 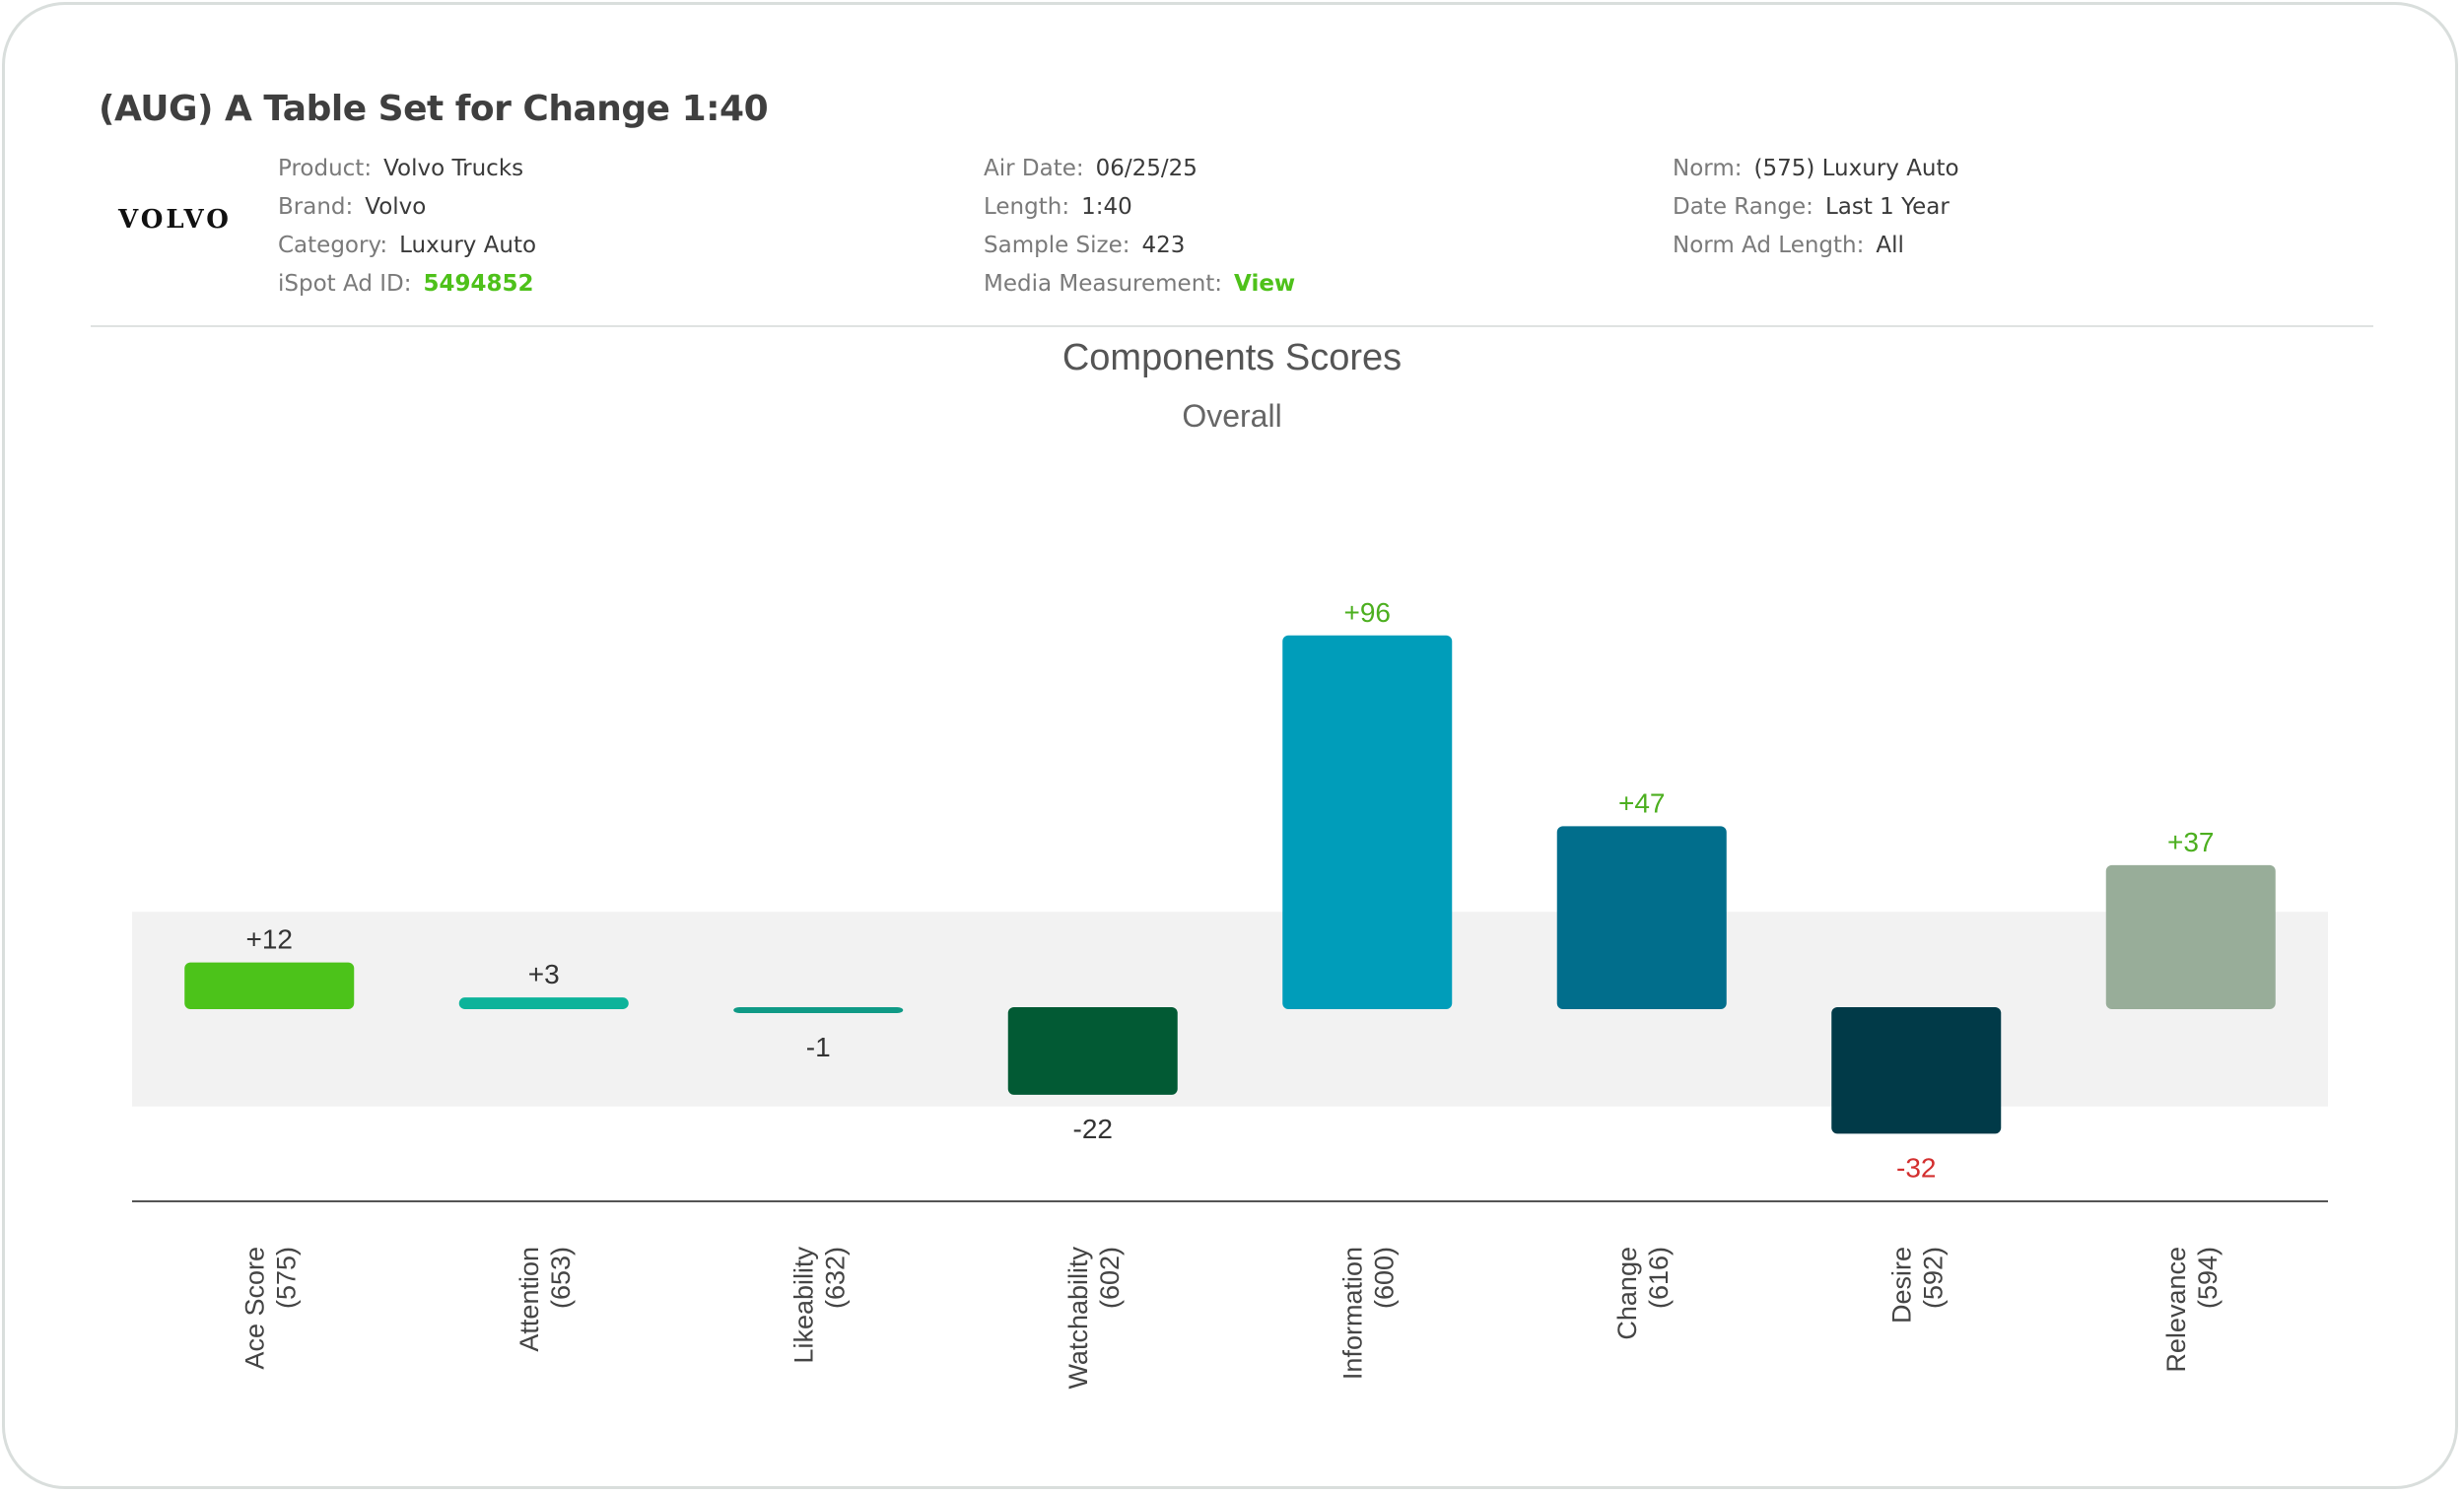 I want to click on category-name: Desire, so click(x=1901, y=1285).